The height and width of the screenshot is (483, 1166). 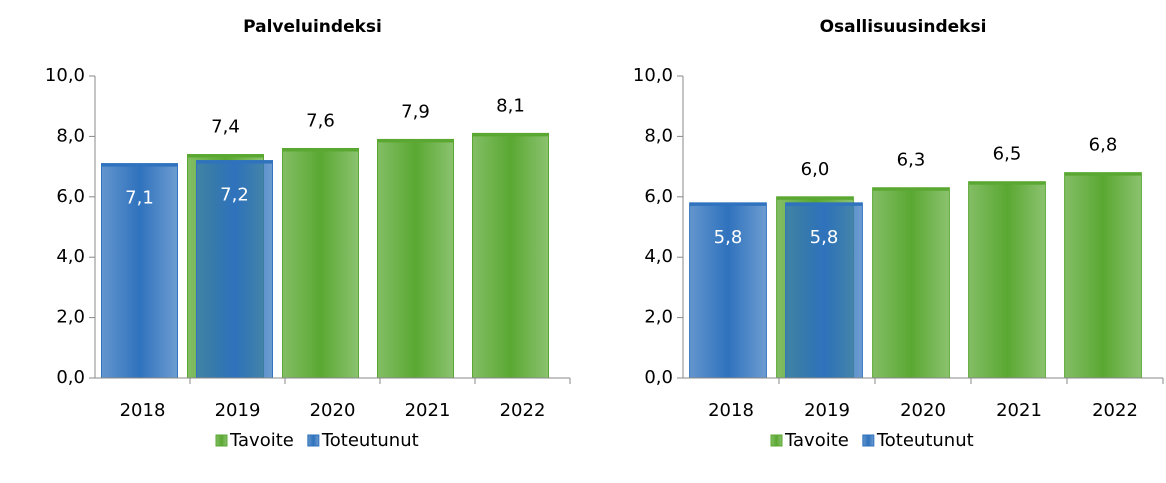 What do you see at coordinates (320, 120) in the screenshot?
I see `data-label: 7,6` at bounding box center [320, 120].